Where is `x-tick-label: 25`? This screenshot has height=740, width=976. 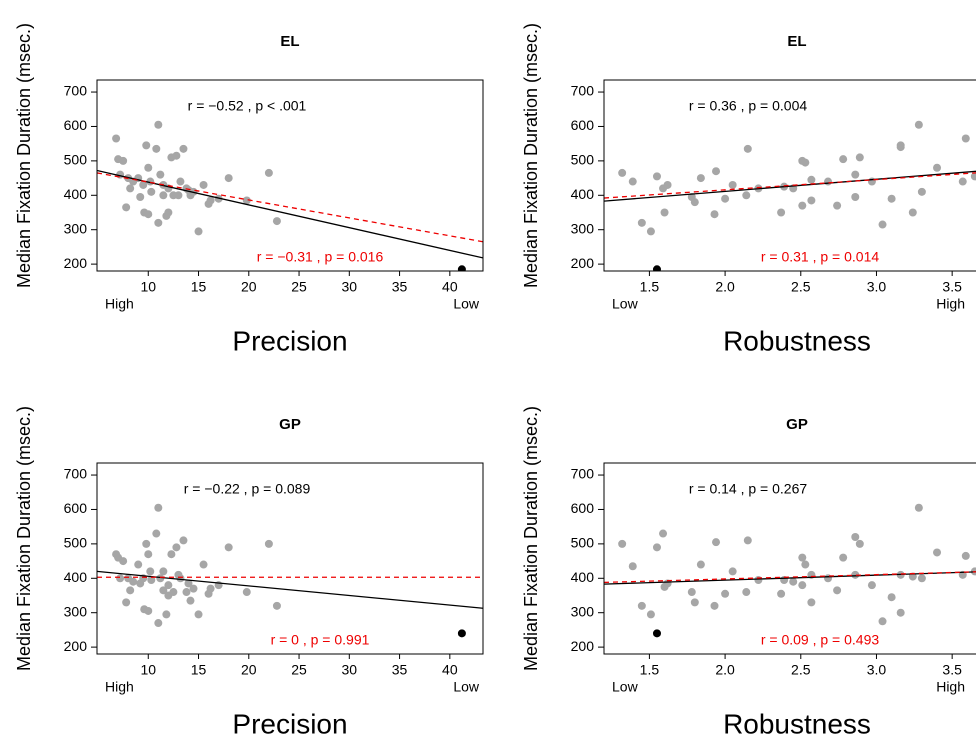
x-tick-label: 25 is located at coordinates (299, 287).